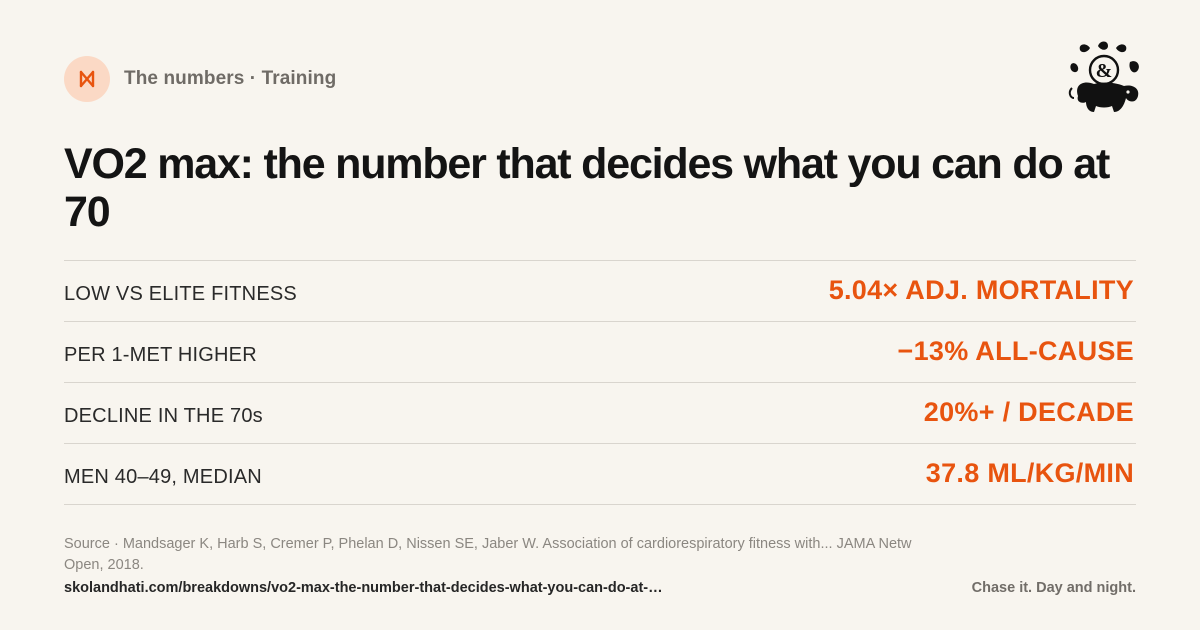  What do you see at coordinates (1104, 71) in the screenshot?
I see `mascot-ampersand: &` at bounding box center [1104, 71].